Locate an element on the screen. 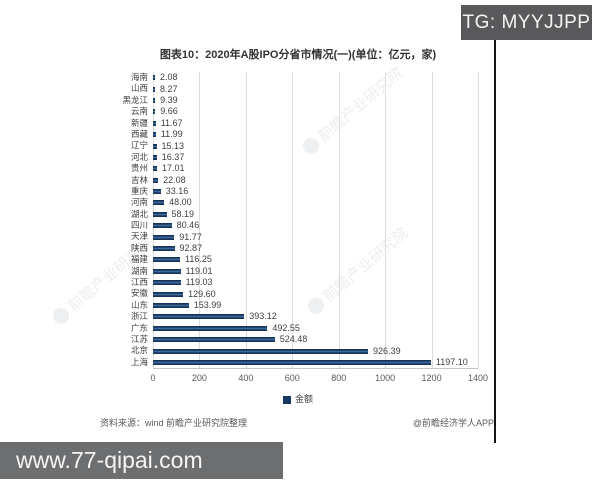  value-label: 17.01 is located at coordinates (173, 168).